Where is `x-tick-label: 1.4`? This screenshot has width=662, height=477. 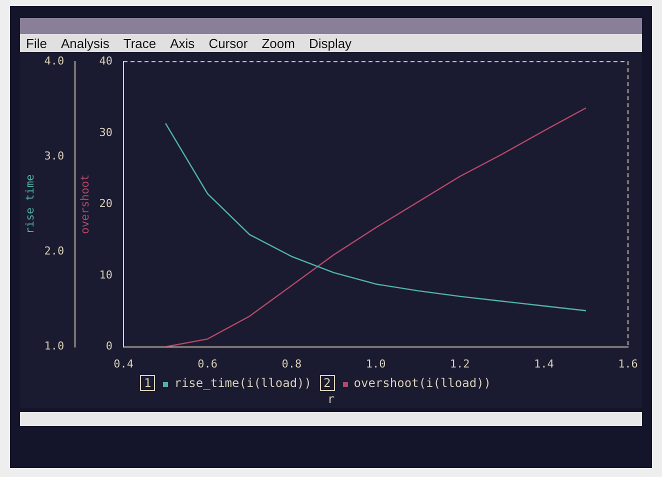
x-tick-label: 1.4 is located at coordinates (544, 363).